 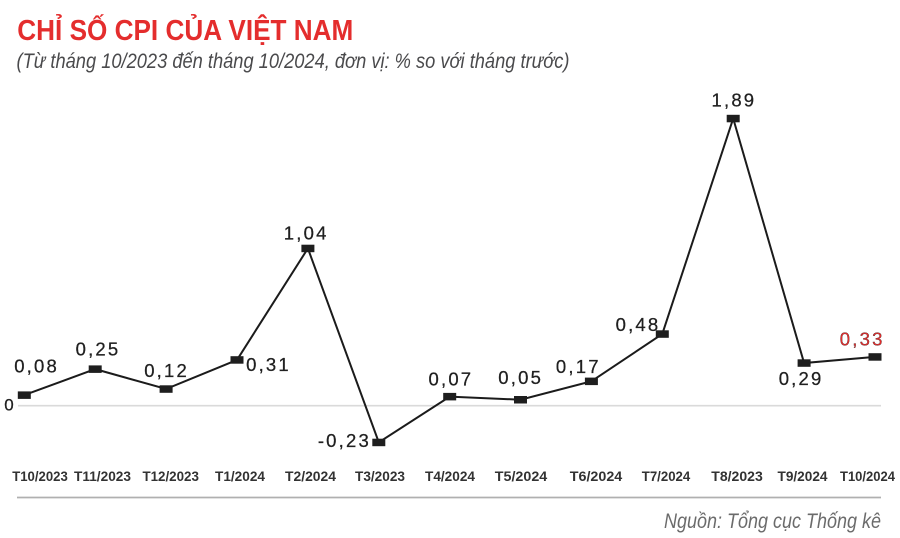 What do you see at coordinates (596, 476) in the screenshot?
I see `svg-text: T6/2024` at bounding box center [596, 476].